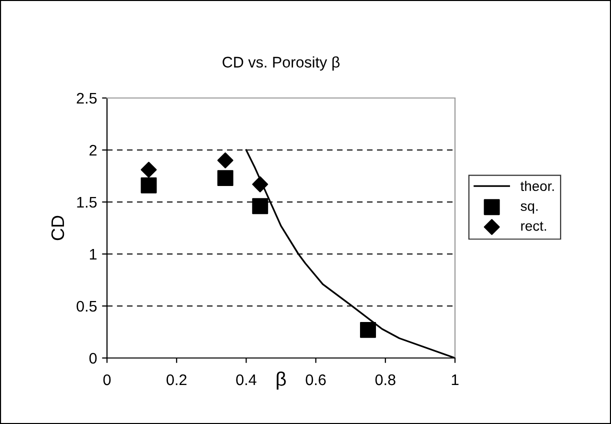 The height and width of the screenshot is (424, 611). What do you see at coordinates (86, 306) in the screenshot?
I see `y-tick-label: 0.5` at bounding box center [86, 306].